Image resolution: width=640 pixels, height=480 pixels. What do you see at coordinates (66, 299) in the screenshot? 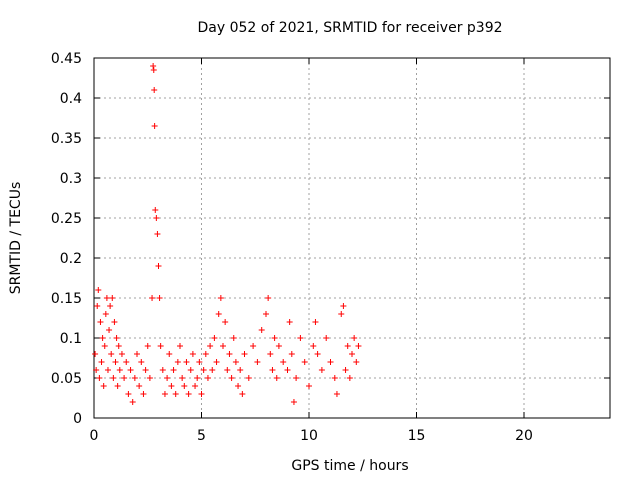
I see `y-tick-label: 0.15` at bounding box center [66, 299].